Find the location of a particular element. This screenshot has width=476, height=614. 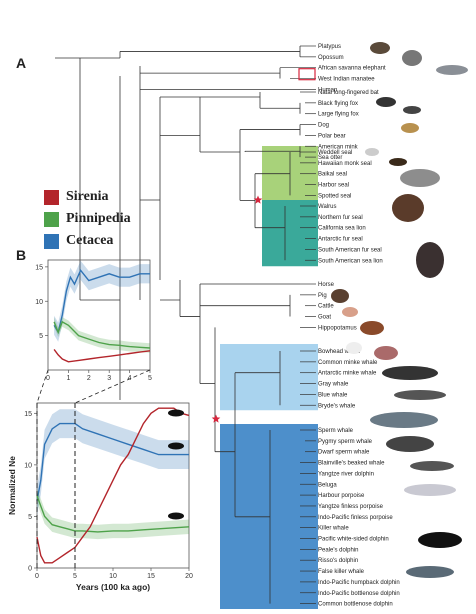

seal-marker-icon is located at coordinates (176, 516).